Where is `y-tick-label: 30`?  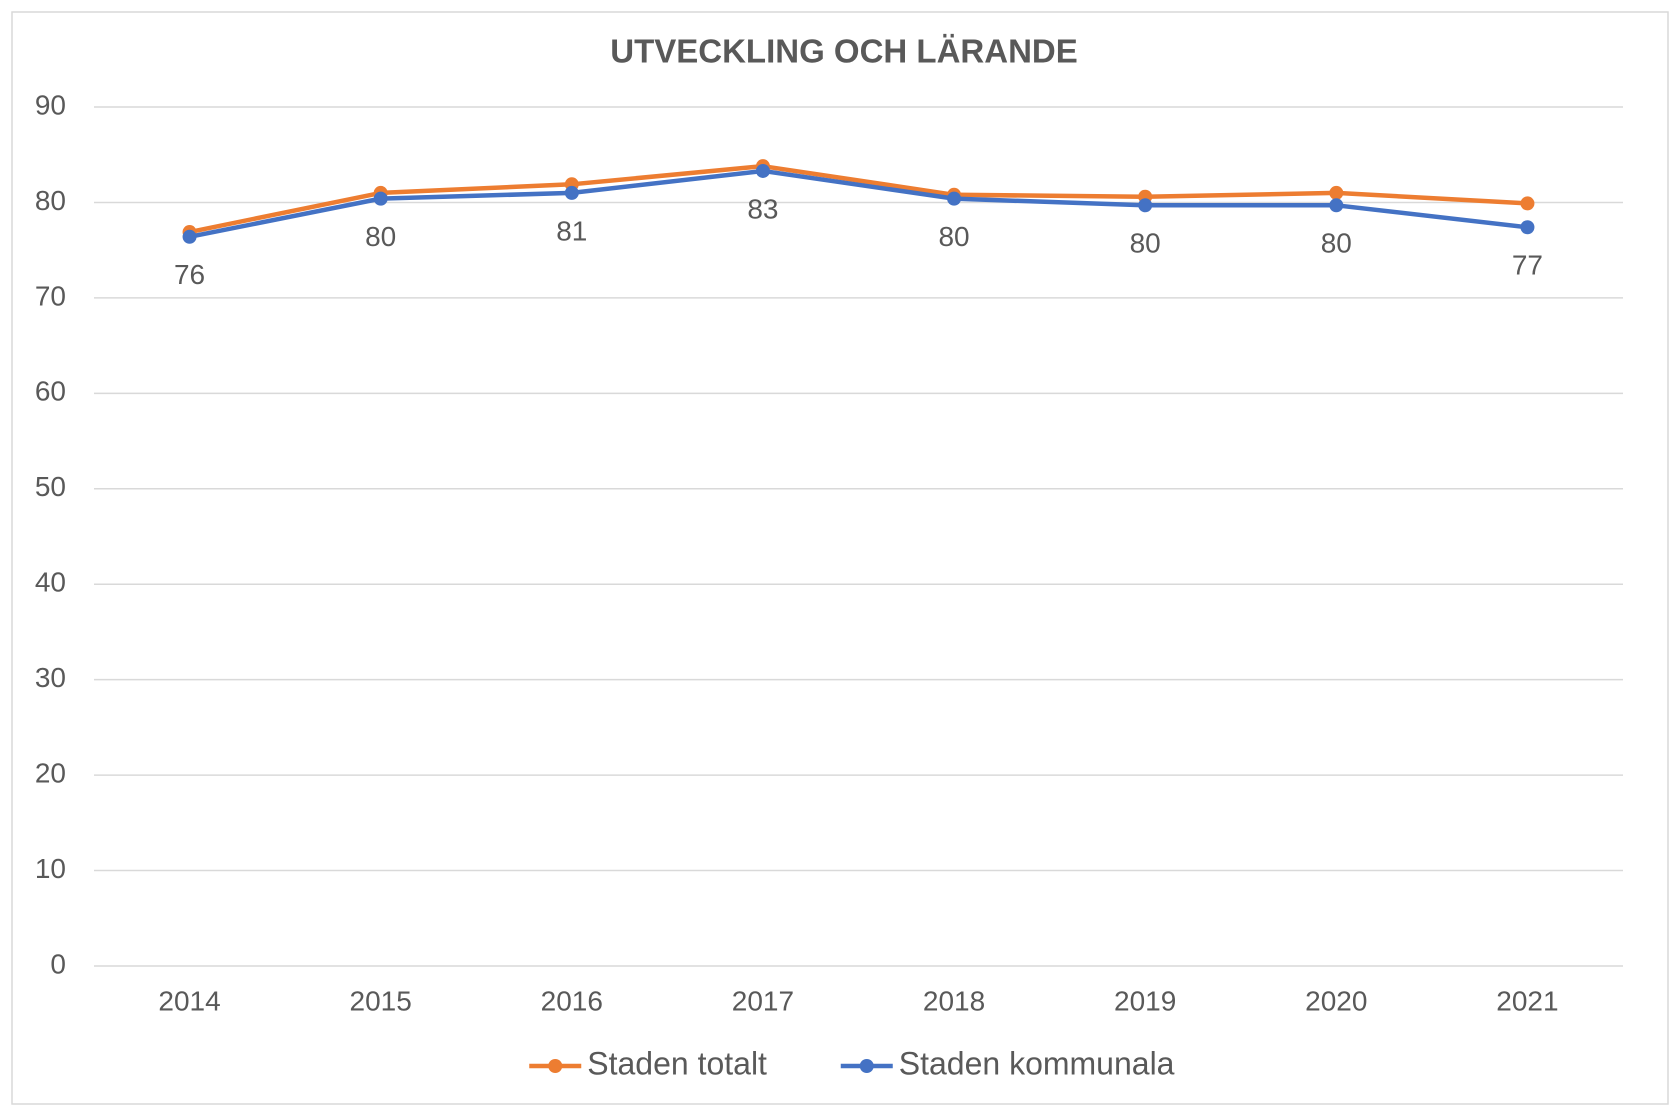 y-tick-label: 30 is located at coordinates (50, 677).